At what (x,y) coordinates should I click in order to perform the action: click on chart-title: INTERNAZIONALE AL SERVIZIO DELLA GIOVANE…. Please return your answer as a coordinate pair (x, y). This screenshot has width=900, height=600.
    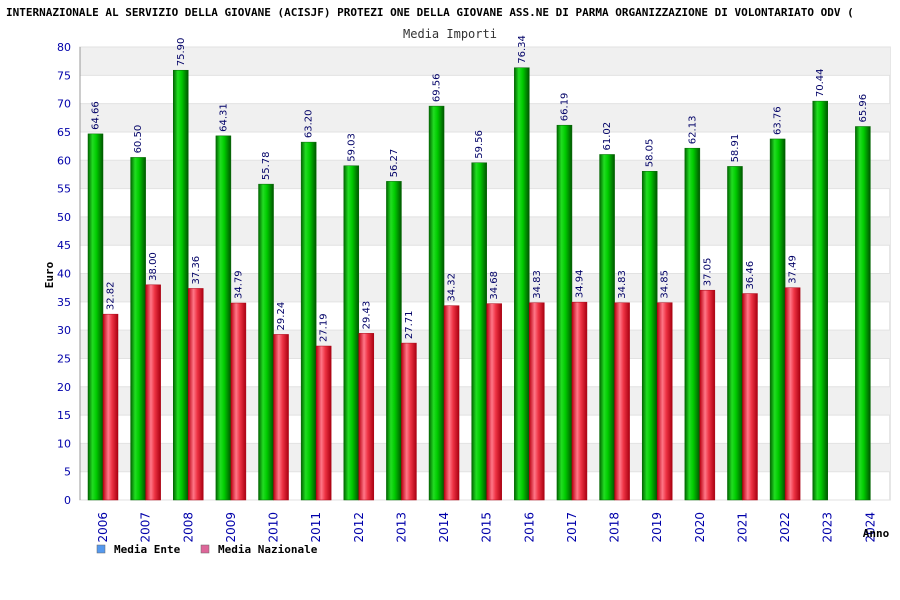
    Looking at the image, I should click on (430, 12).